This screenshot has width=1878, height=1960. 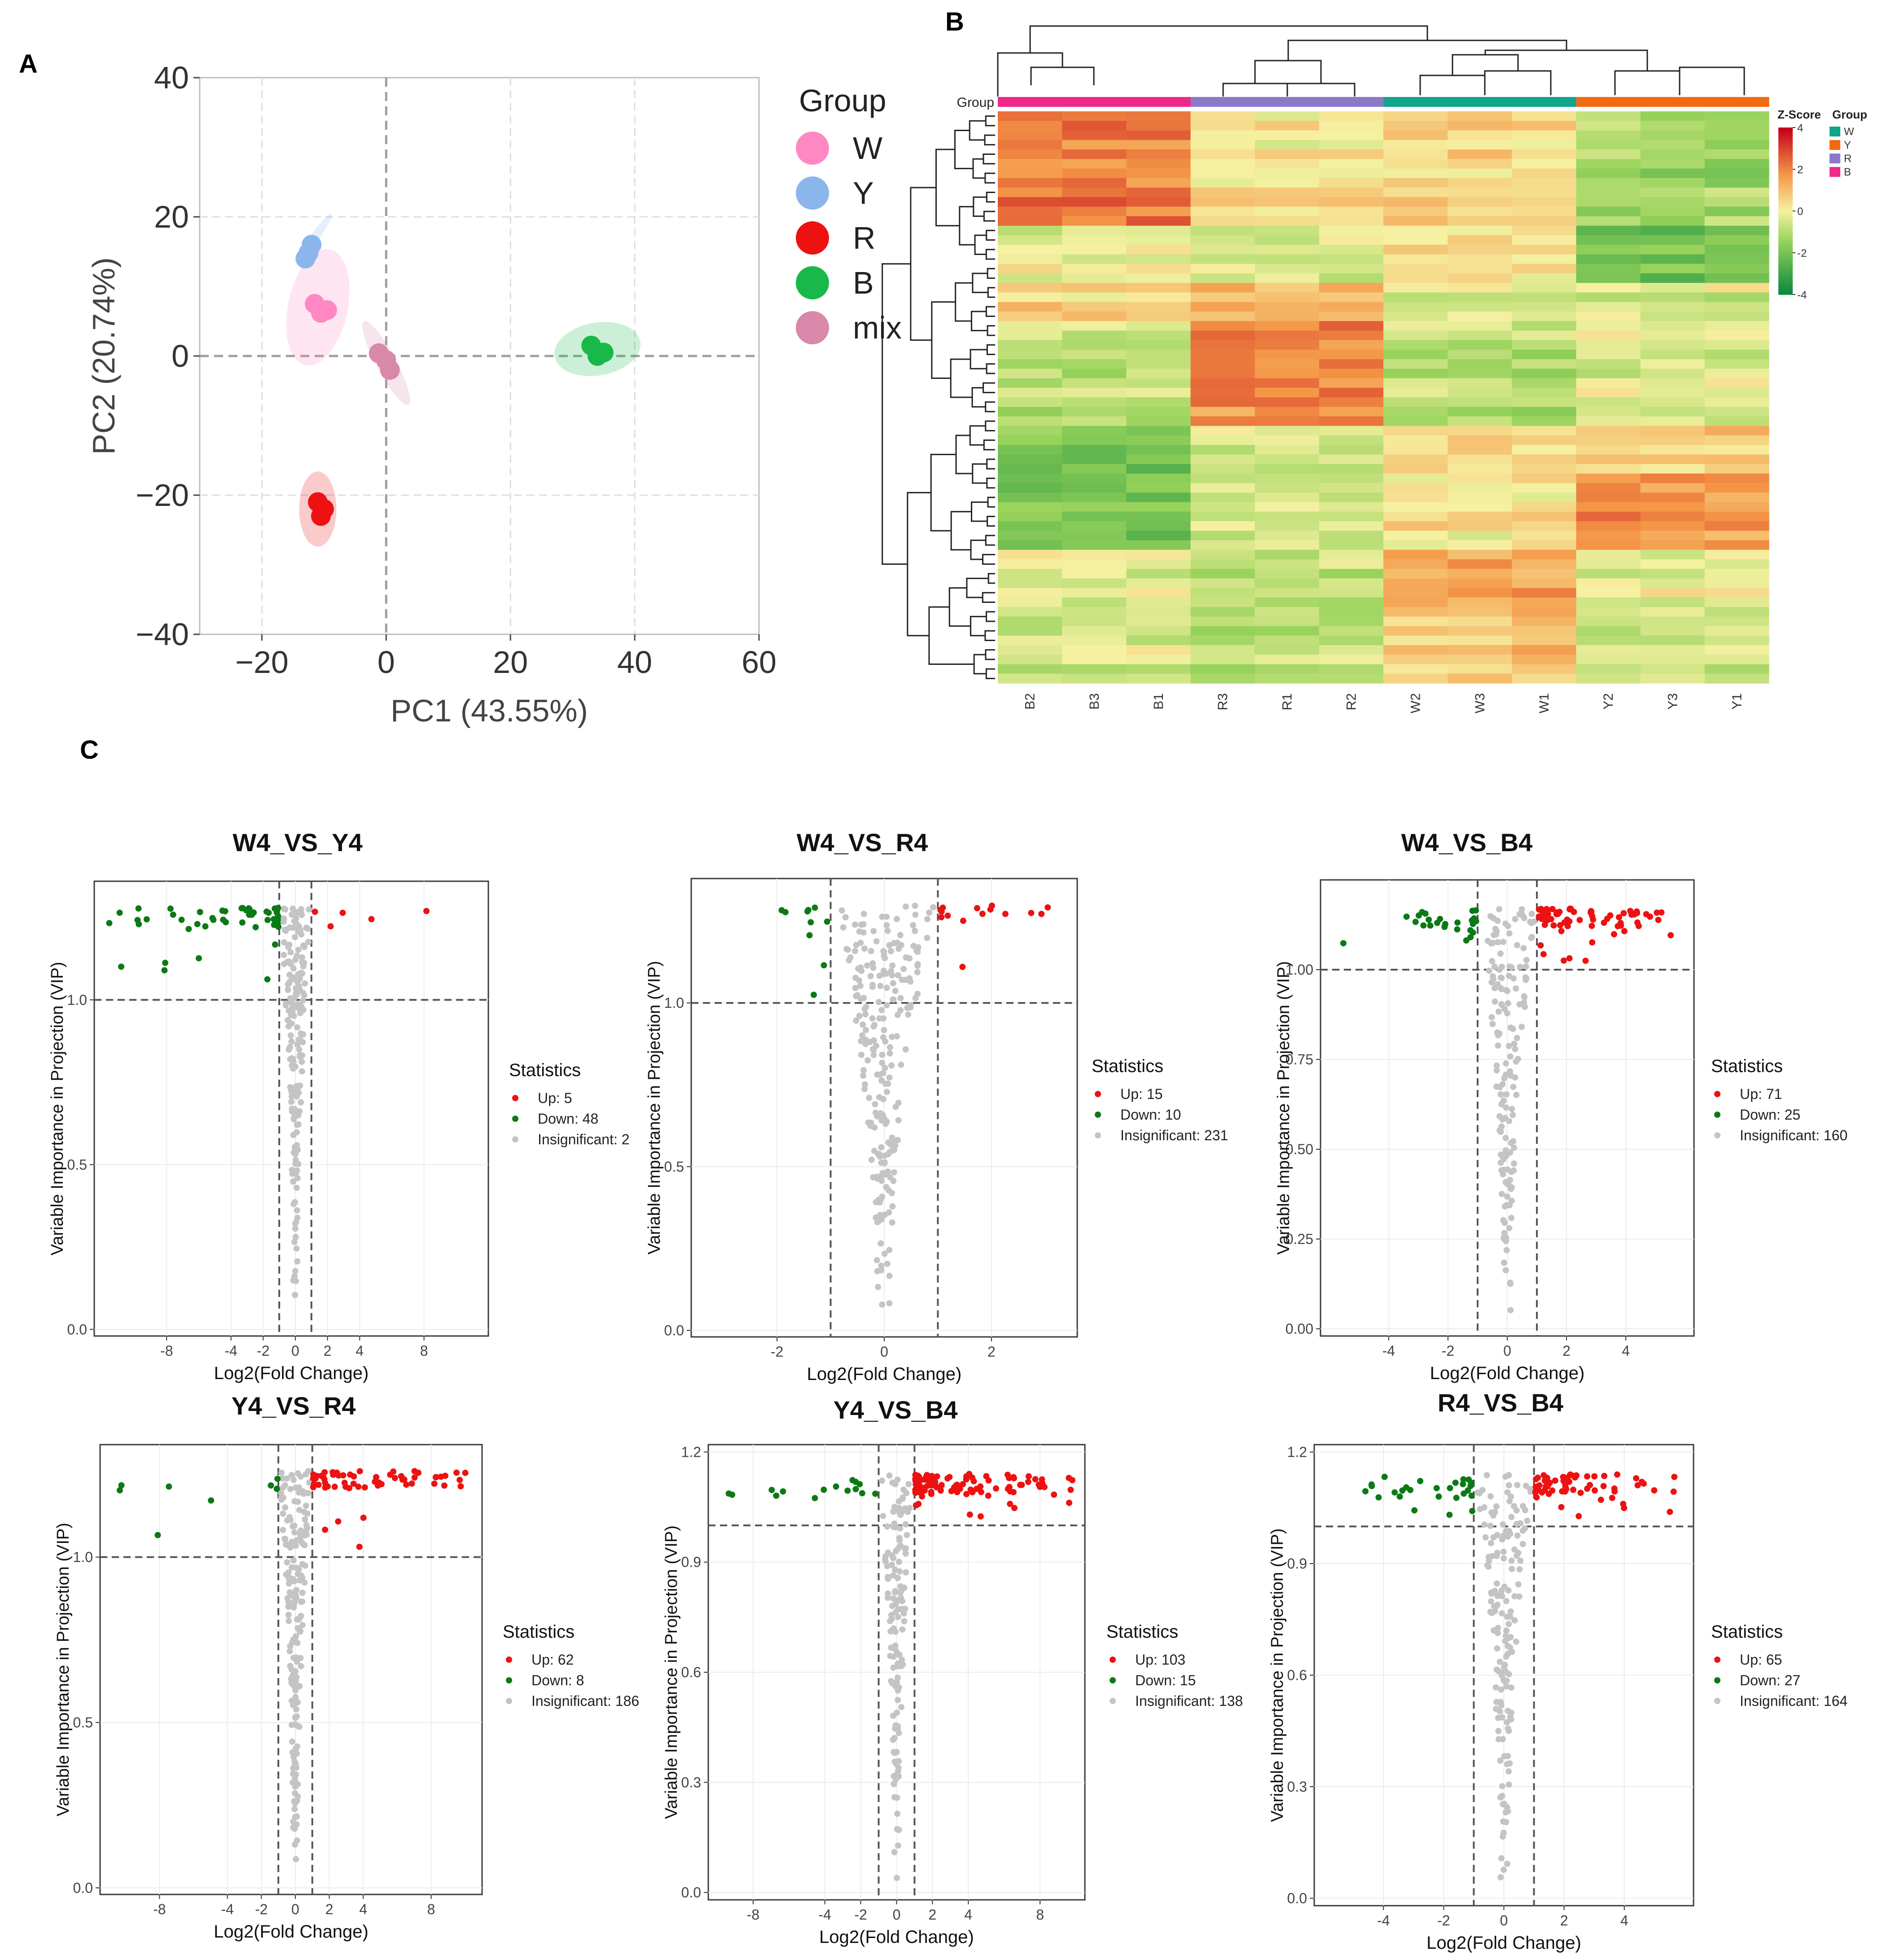 What do you see at coordinates (509, 1660) in the screenshot?
I see `volcano-legend-key-up` at bounding box center [509, 1660].